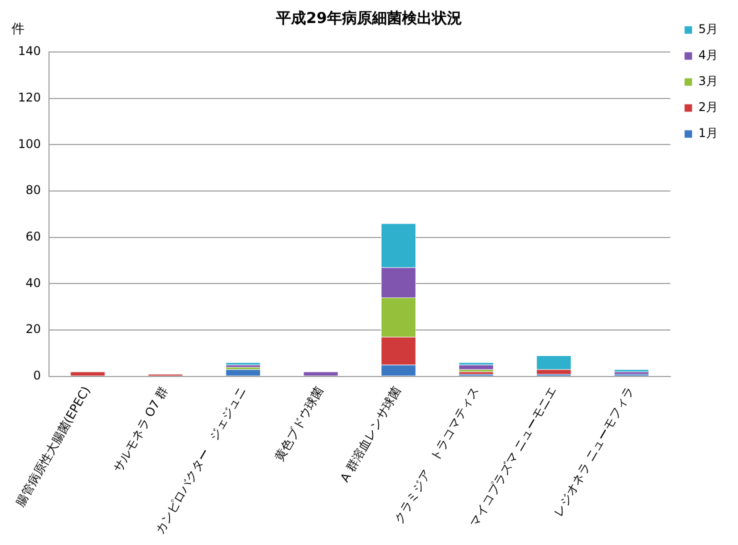 Image resolution: width=738 pixels, height=545 pixels. What do you see at coordinates (140, 429) in the screenshot?
I see `x-tick-label: サルモネラ O7 群` at bounding box center [140, 429].